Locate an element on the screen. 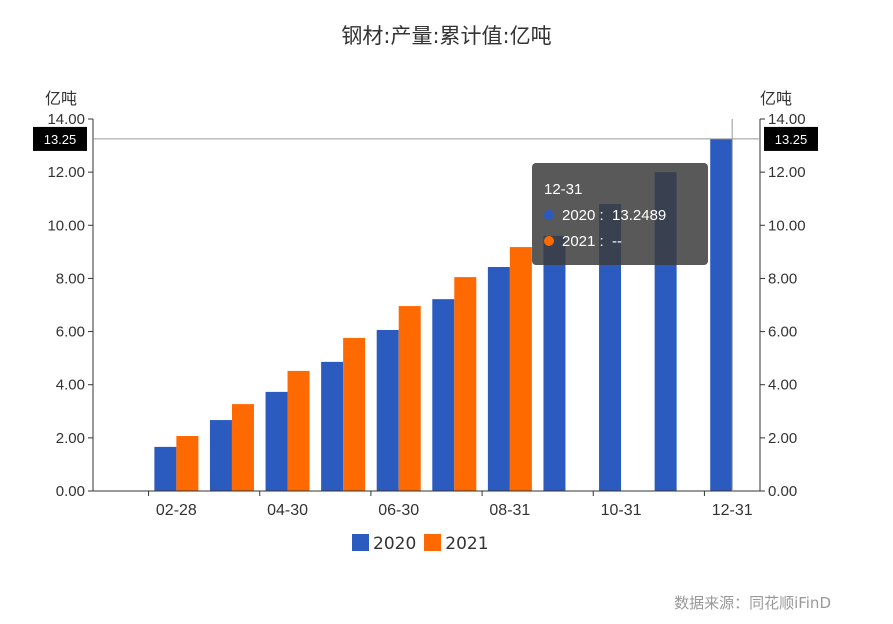 The image size is (893, 624). y-tick-label-left: 6.00 is located at coordinates (70, 332).